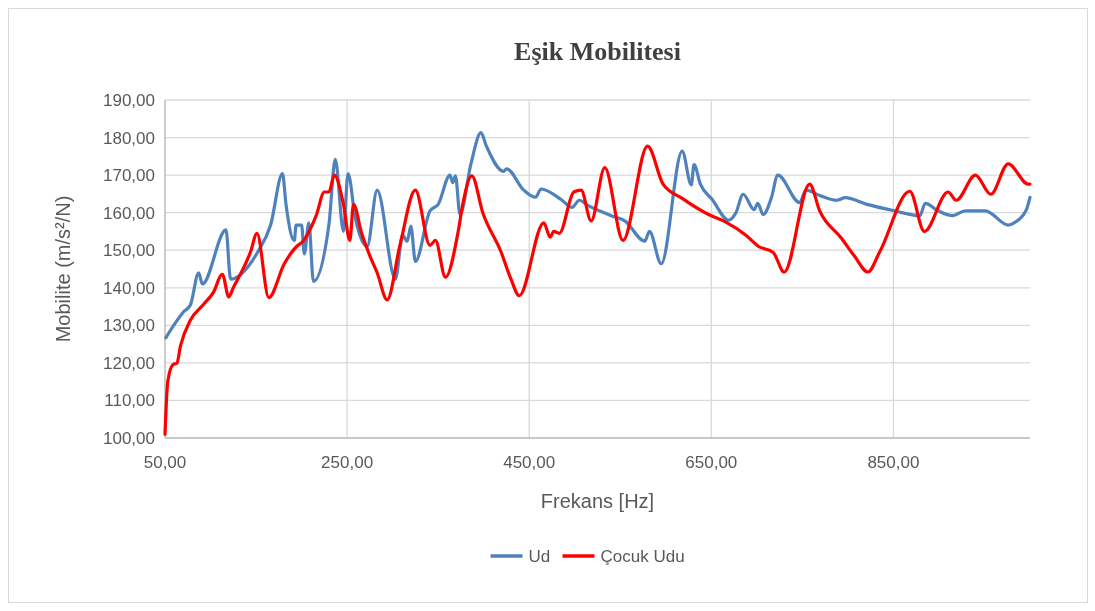 The width and height of the screenshot is (1095, 611). I want to click on legend-label: Ud, so click(539, 556).